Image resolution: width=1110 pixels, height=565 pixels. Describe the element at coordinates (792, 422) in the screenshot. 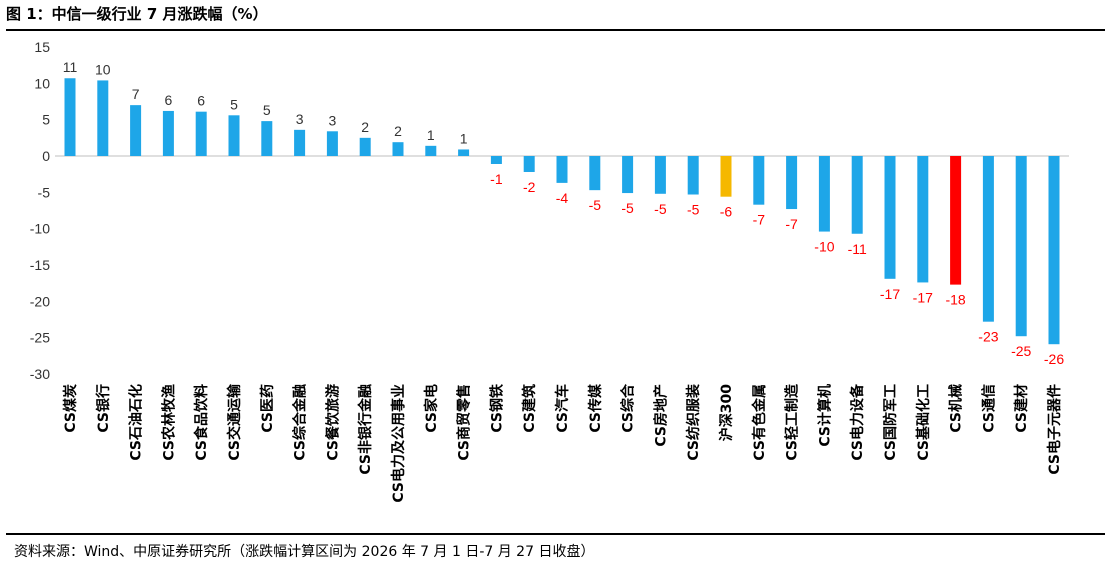

I see `category-label: CS轻工制造` at that location.